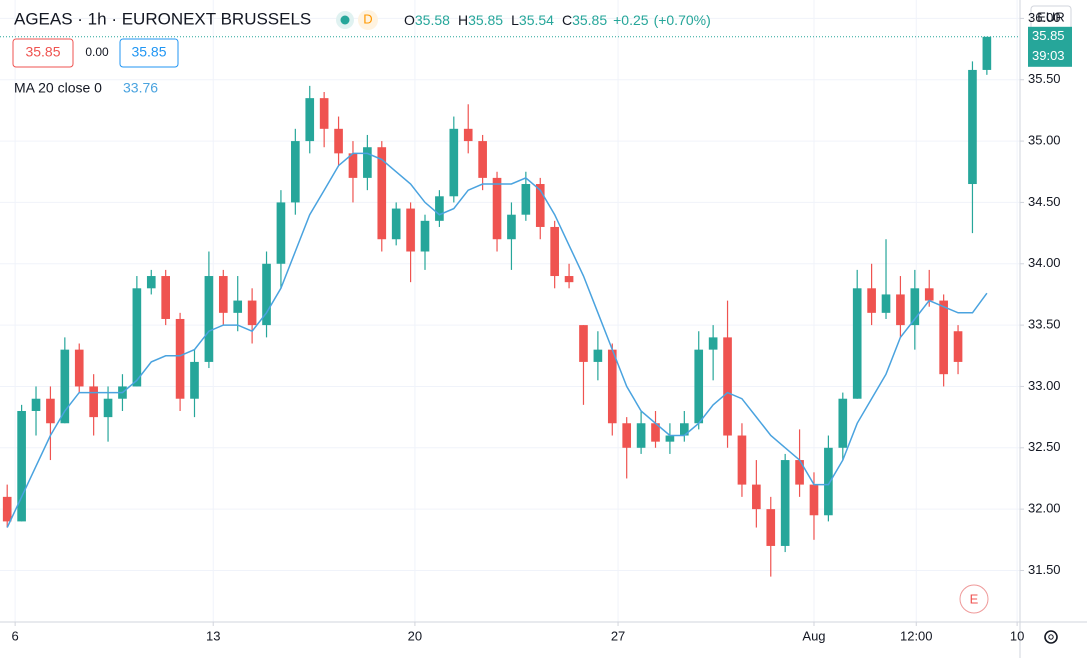 The image size is (1087, 658). I want to click on change: +0.25, so click(631, 20).